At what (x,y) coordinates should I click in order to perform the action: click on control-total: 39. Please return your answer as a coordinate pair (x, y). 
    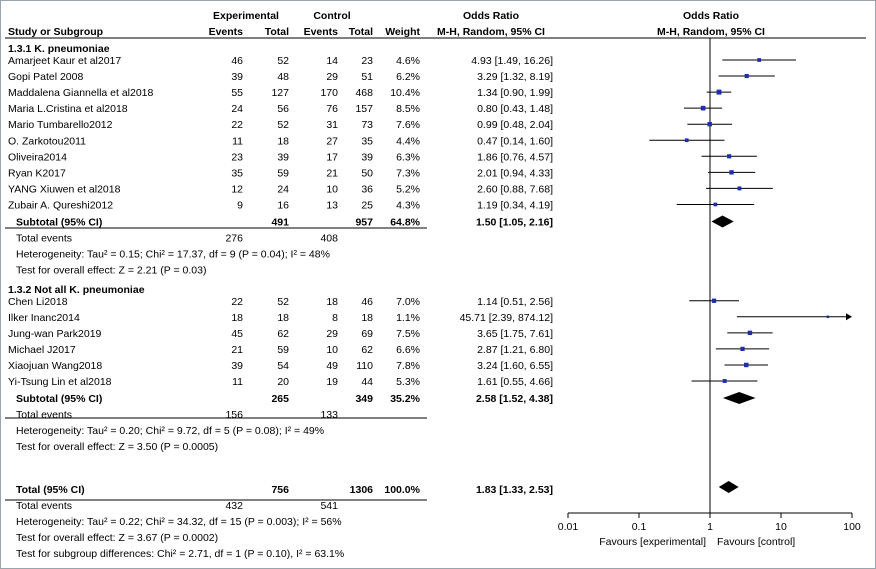
    Looking at the image, I should click on (367, 157).